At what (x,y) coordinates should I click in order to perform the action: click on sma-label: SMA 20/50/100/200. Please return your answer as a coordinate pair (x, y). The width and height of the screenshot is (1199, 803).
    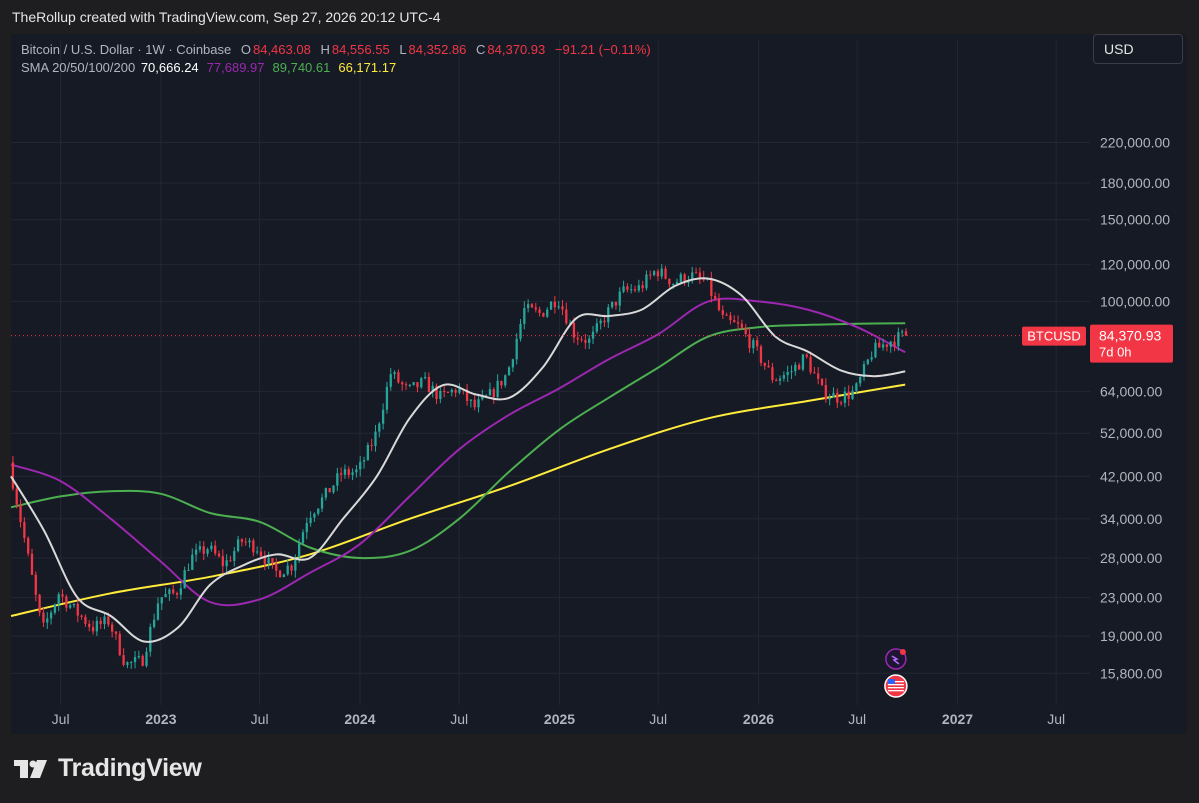
    Looking at the image, I should click on (78, 67).